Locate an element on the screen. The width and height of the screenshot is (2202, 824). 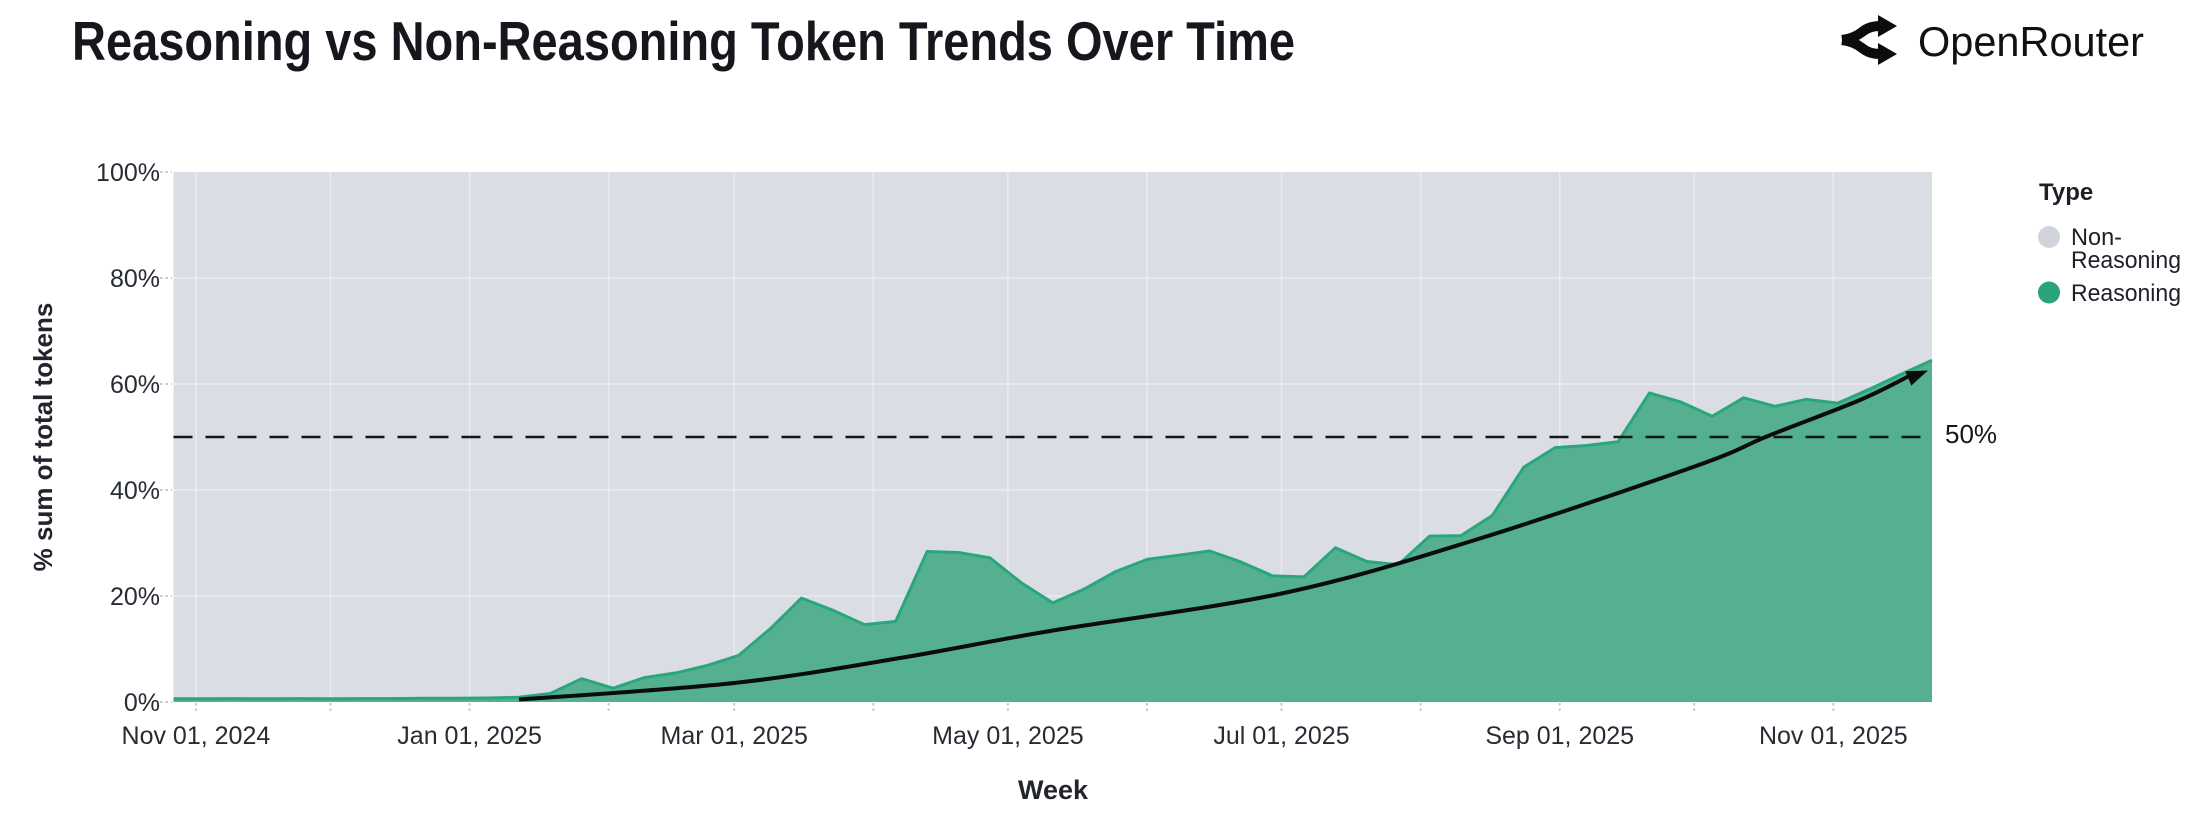
svg-text: Jul 01, 2025 is located at coordinates (1281, 736).